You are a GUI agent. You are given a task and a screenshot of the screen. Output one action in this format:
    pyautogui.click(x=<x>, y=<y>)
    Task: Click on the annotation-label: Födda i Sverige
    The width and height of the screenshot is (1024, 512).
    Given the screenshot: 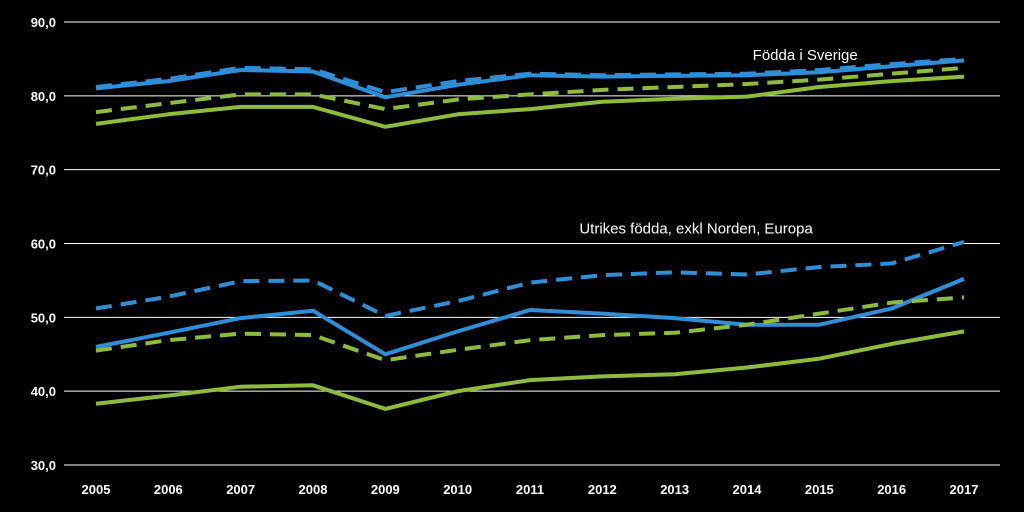 What is the action you would take?
    pyautogui.click(x=805, y=55)
    